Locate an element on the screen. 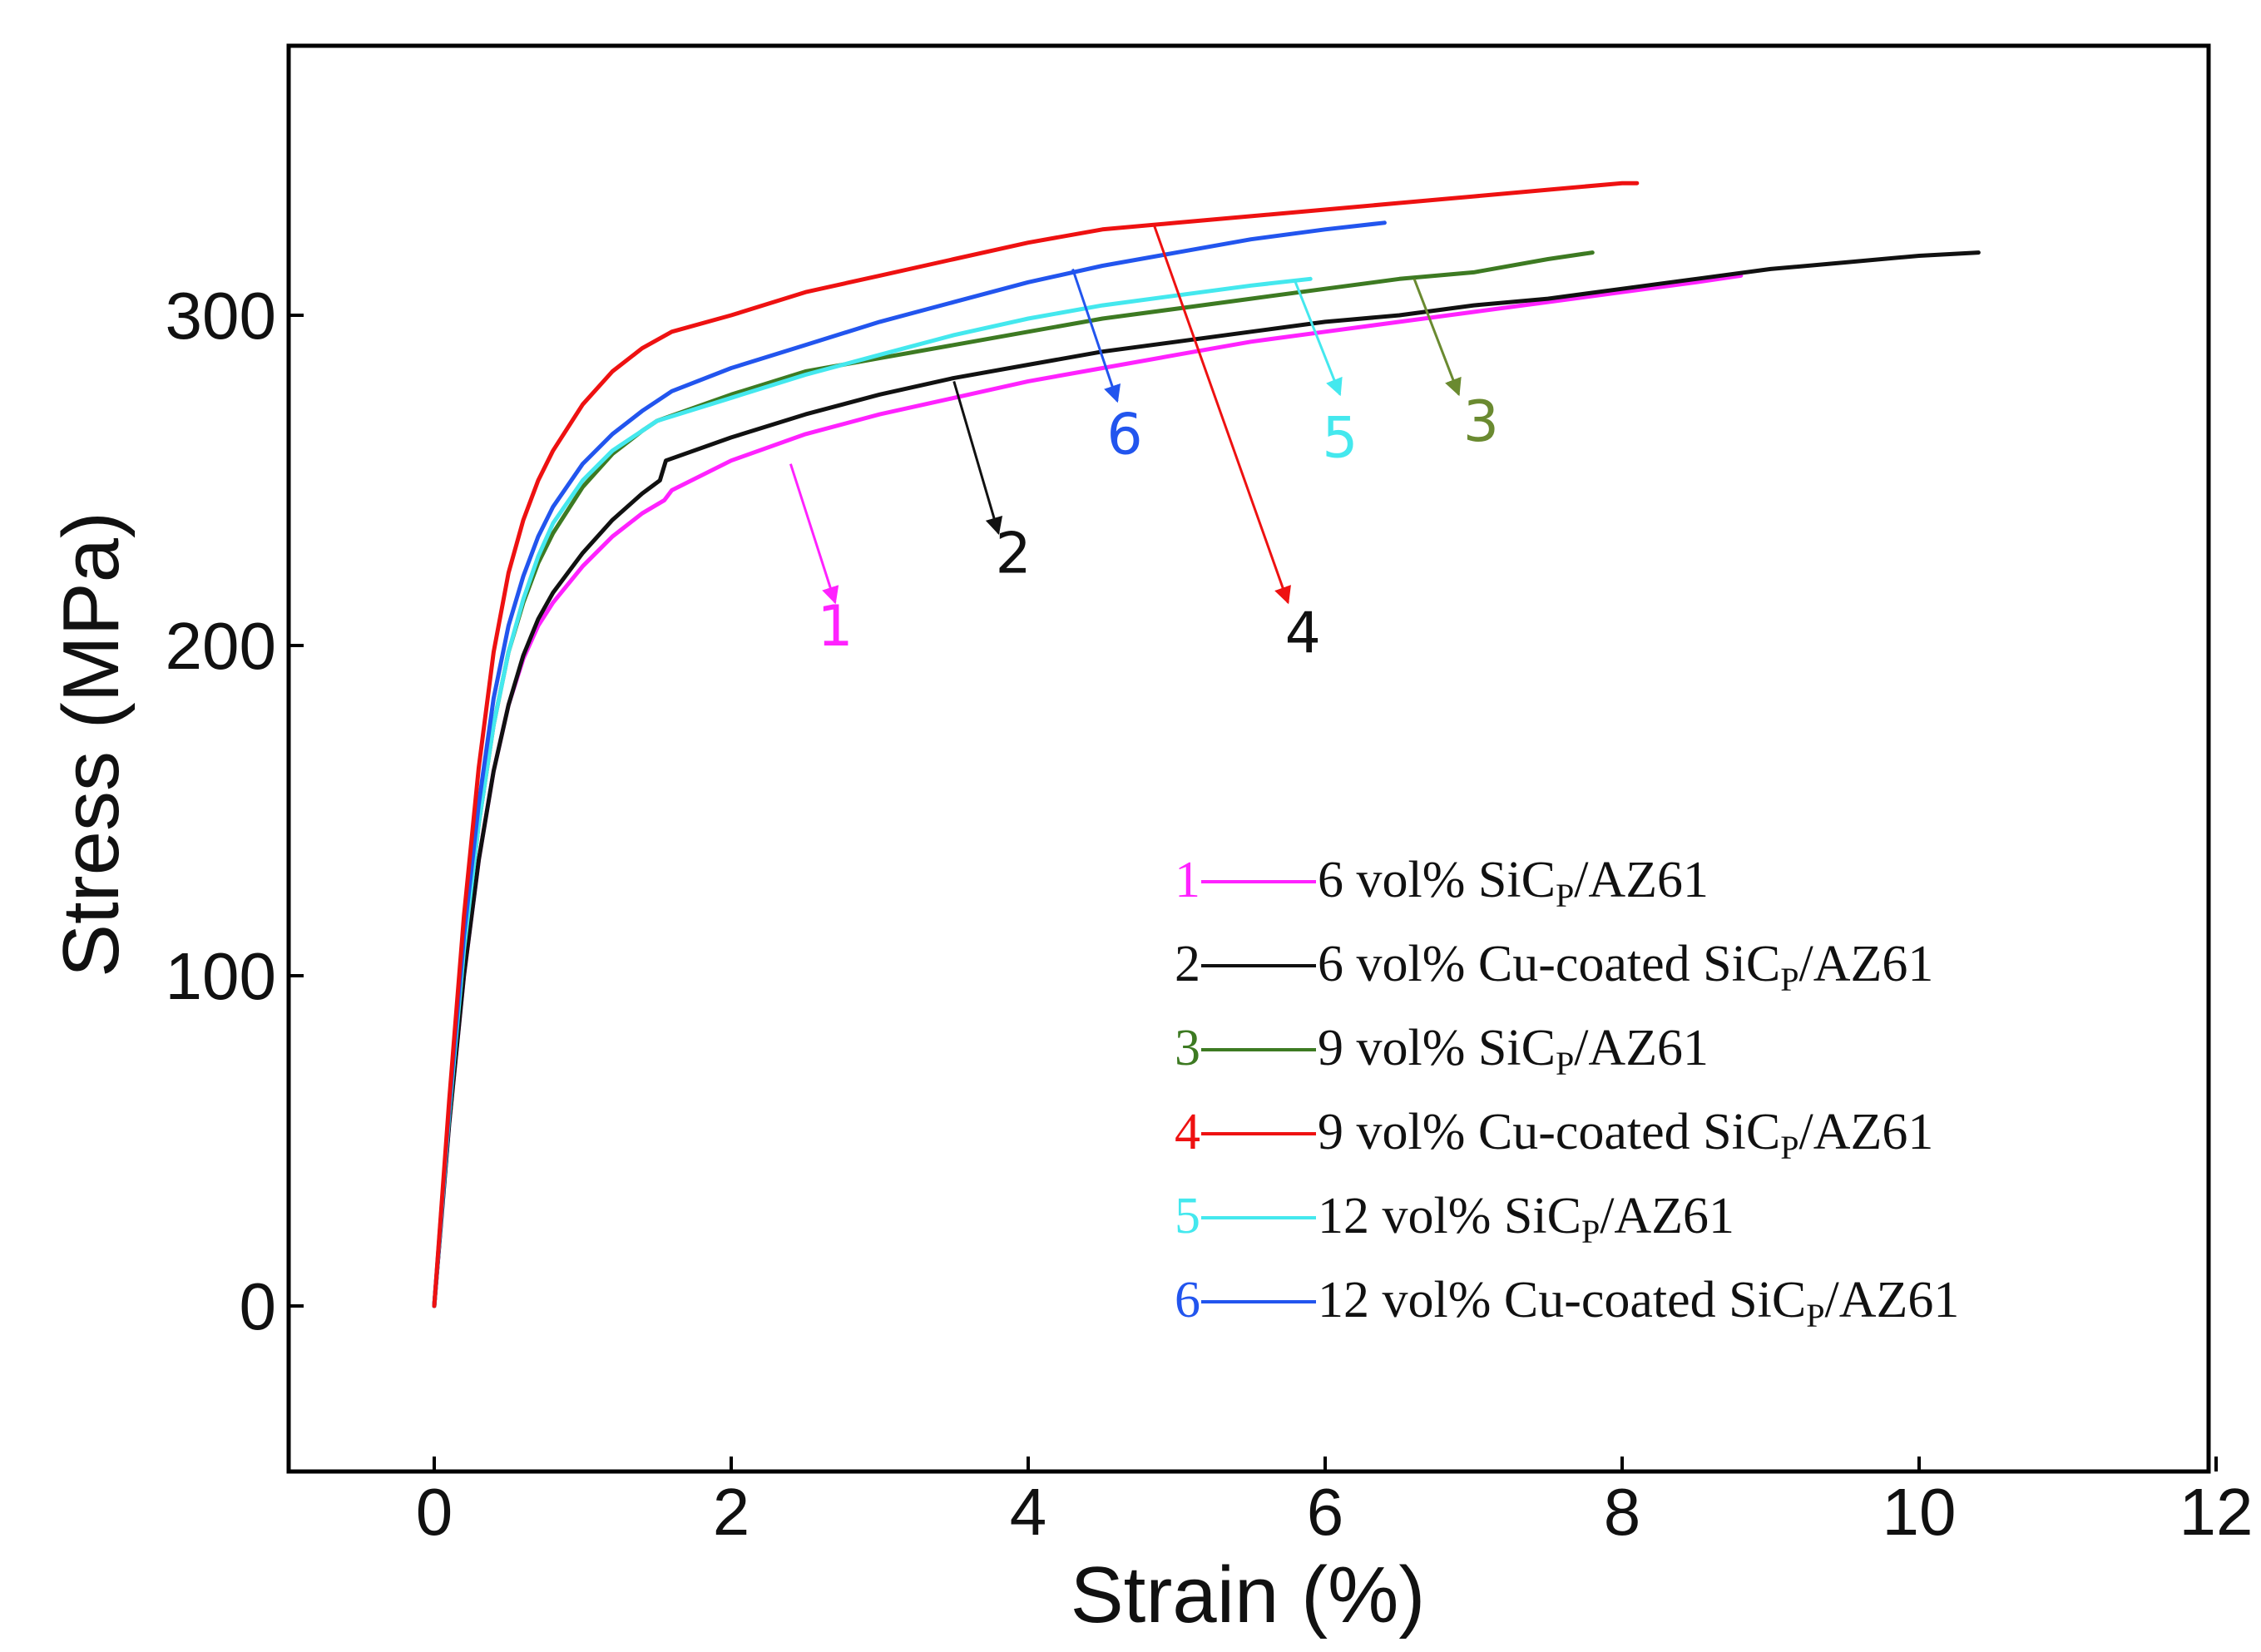 This screenshot has width=2261, height=1652. annotation-label-3: 3 is located at coordinates (1481, 422).